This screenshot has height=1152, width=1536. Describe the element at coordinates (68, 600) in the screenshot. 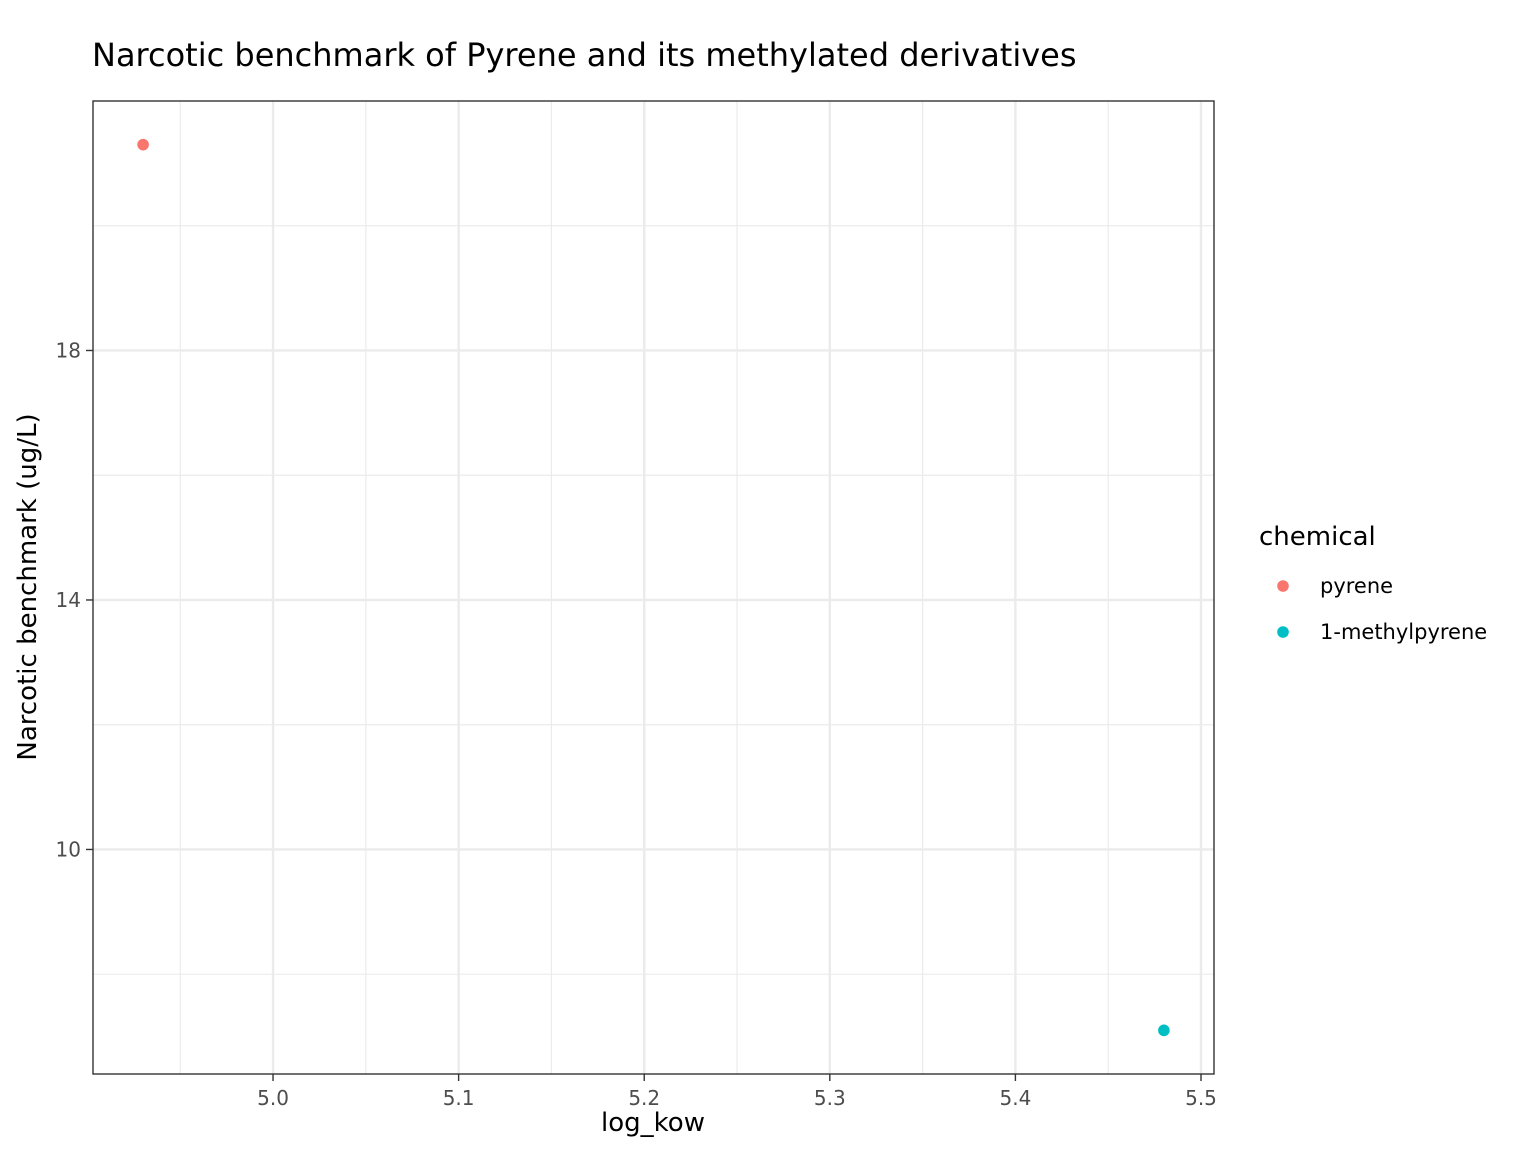

I see `y-tick-label: 14` at that location.